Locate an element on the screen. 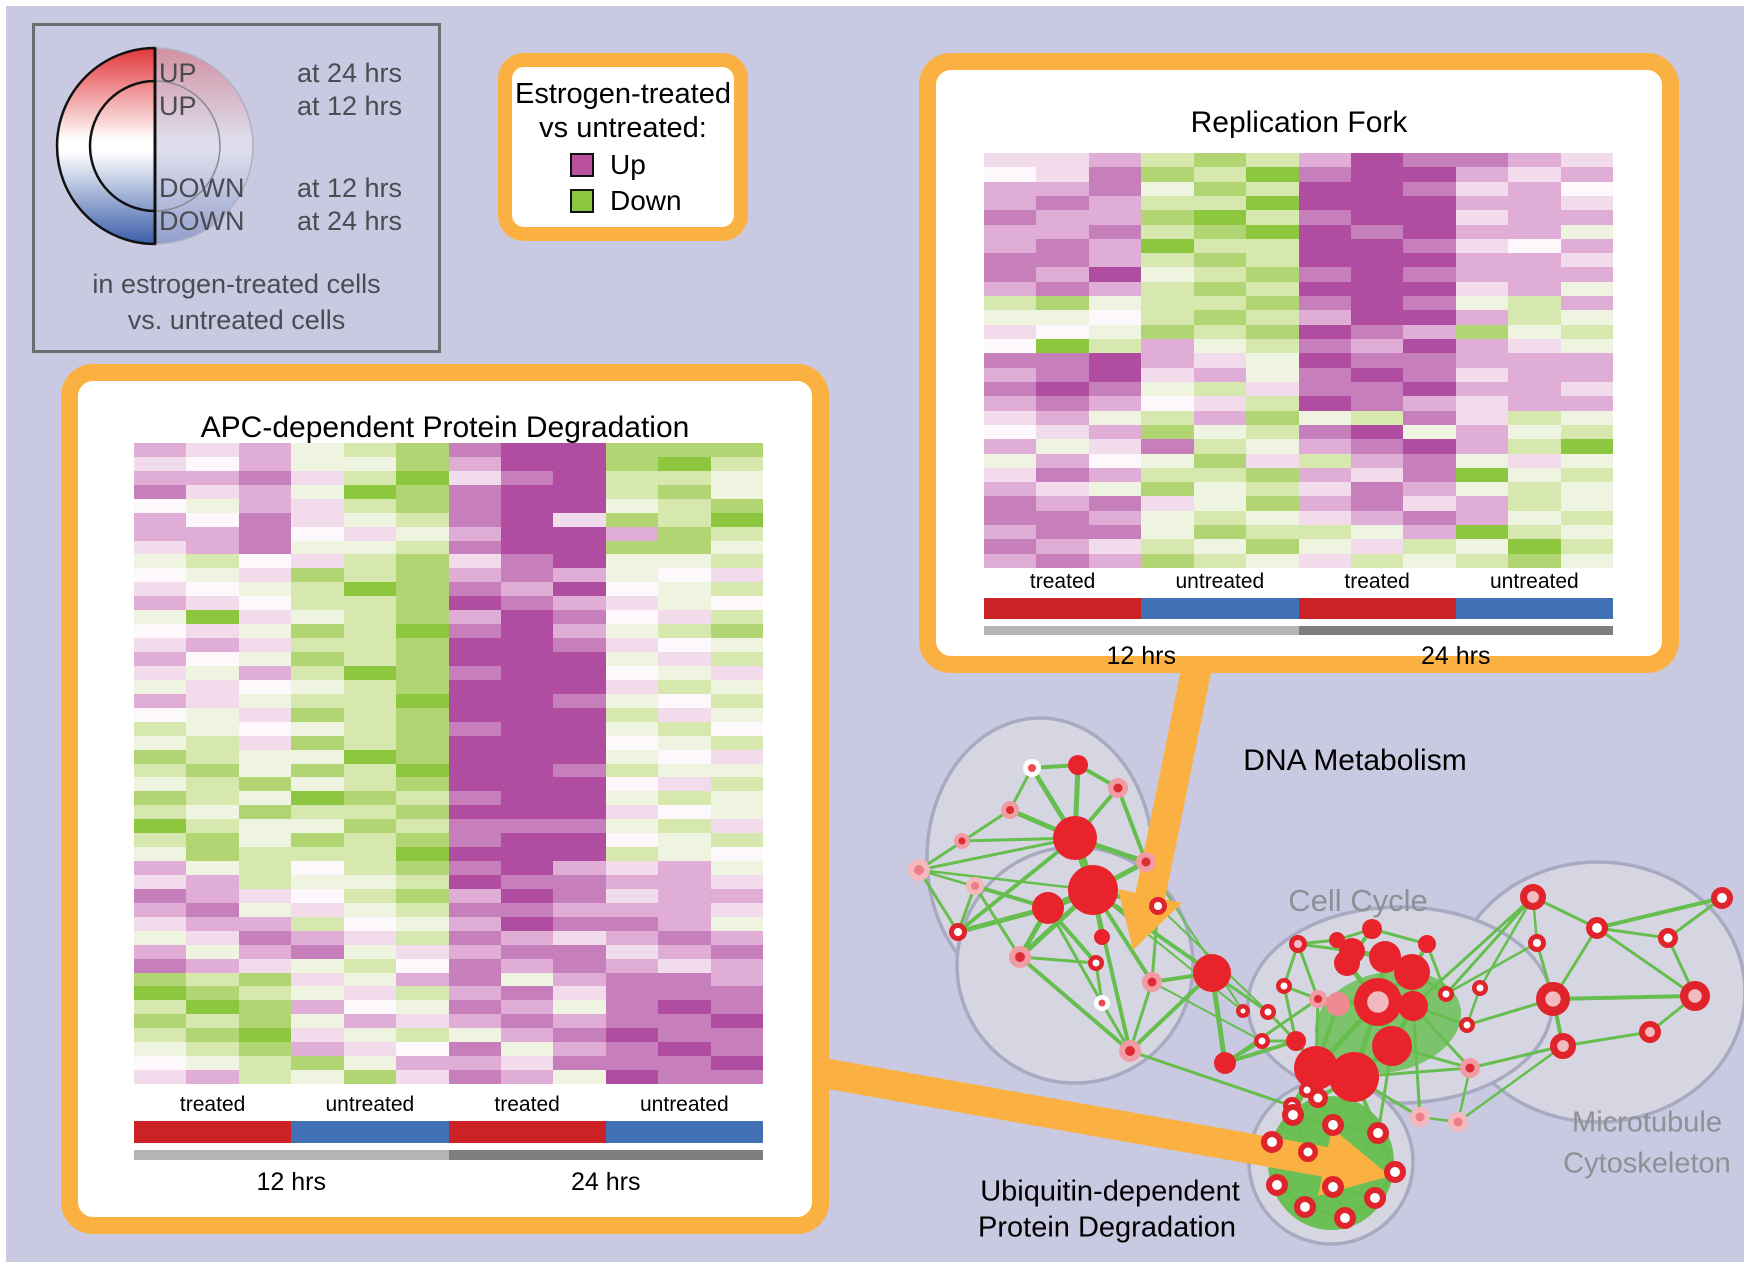 This screenshot has width=1750, height=1279. rf-group-untreated-24: untreated is located at coordinates (1534, 581).